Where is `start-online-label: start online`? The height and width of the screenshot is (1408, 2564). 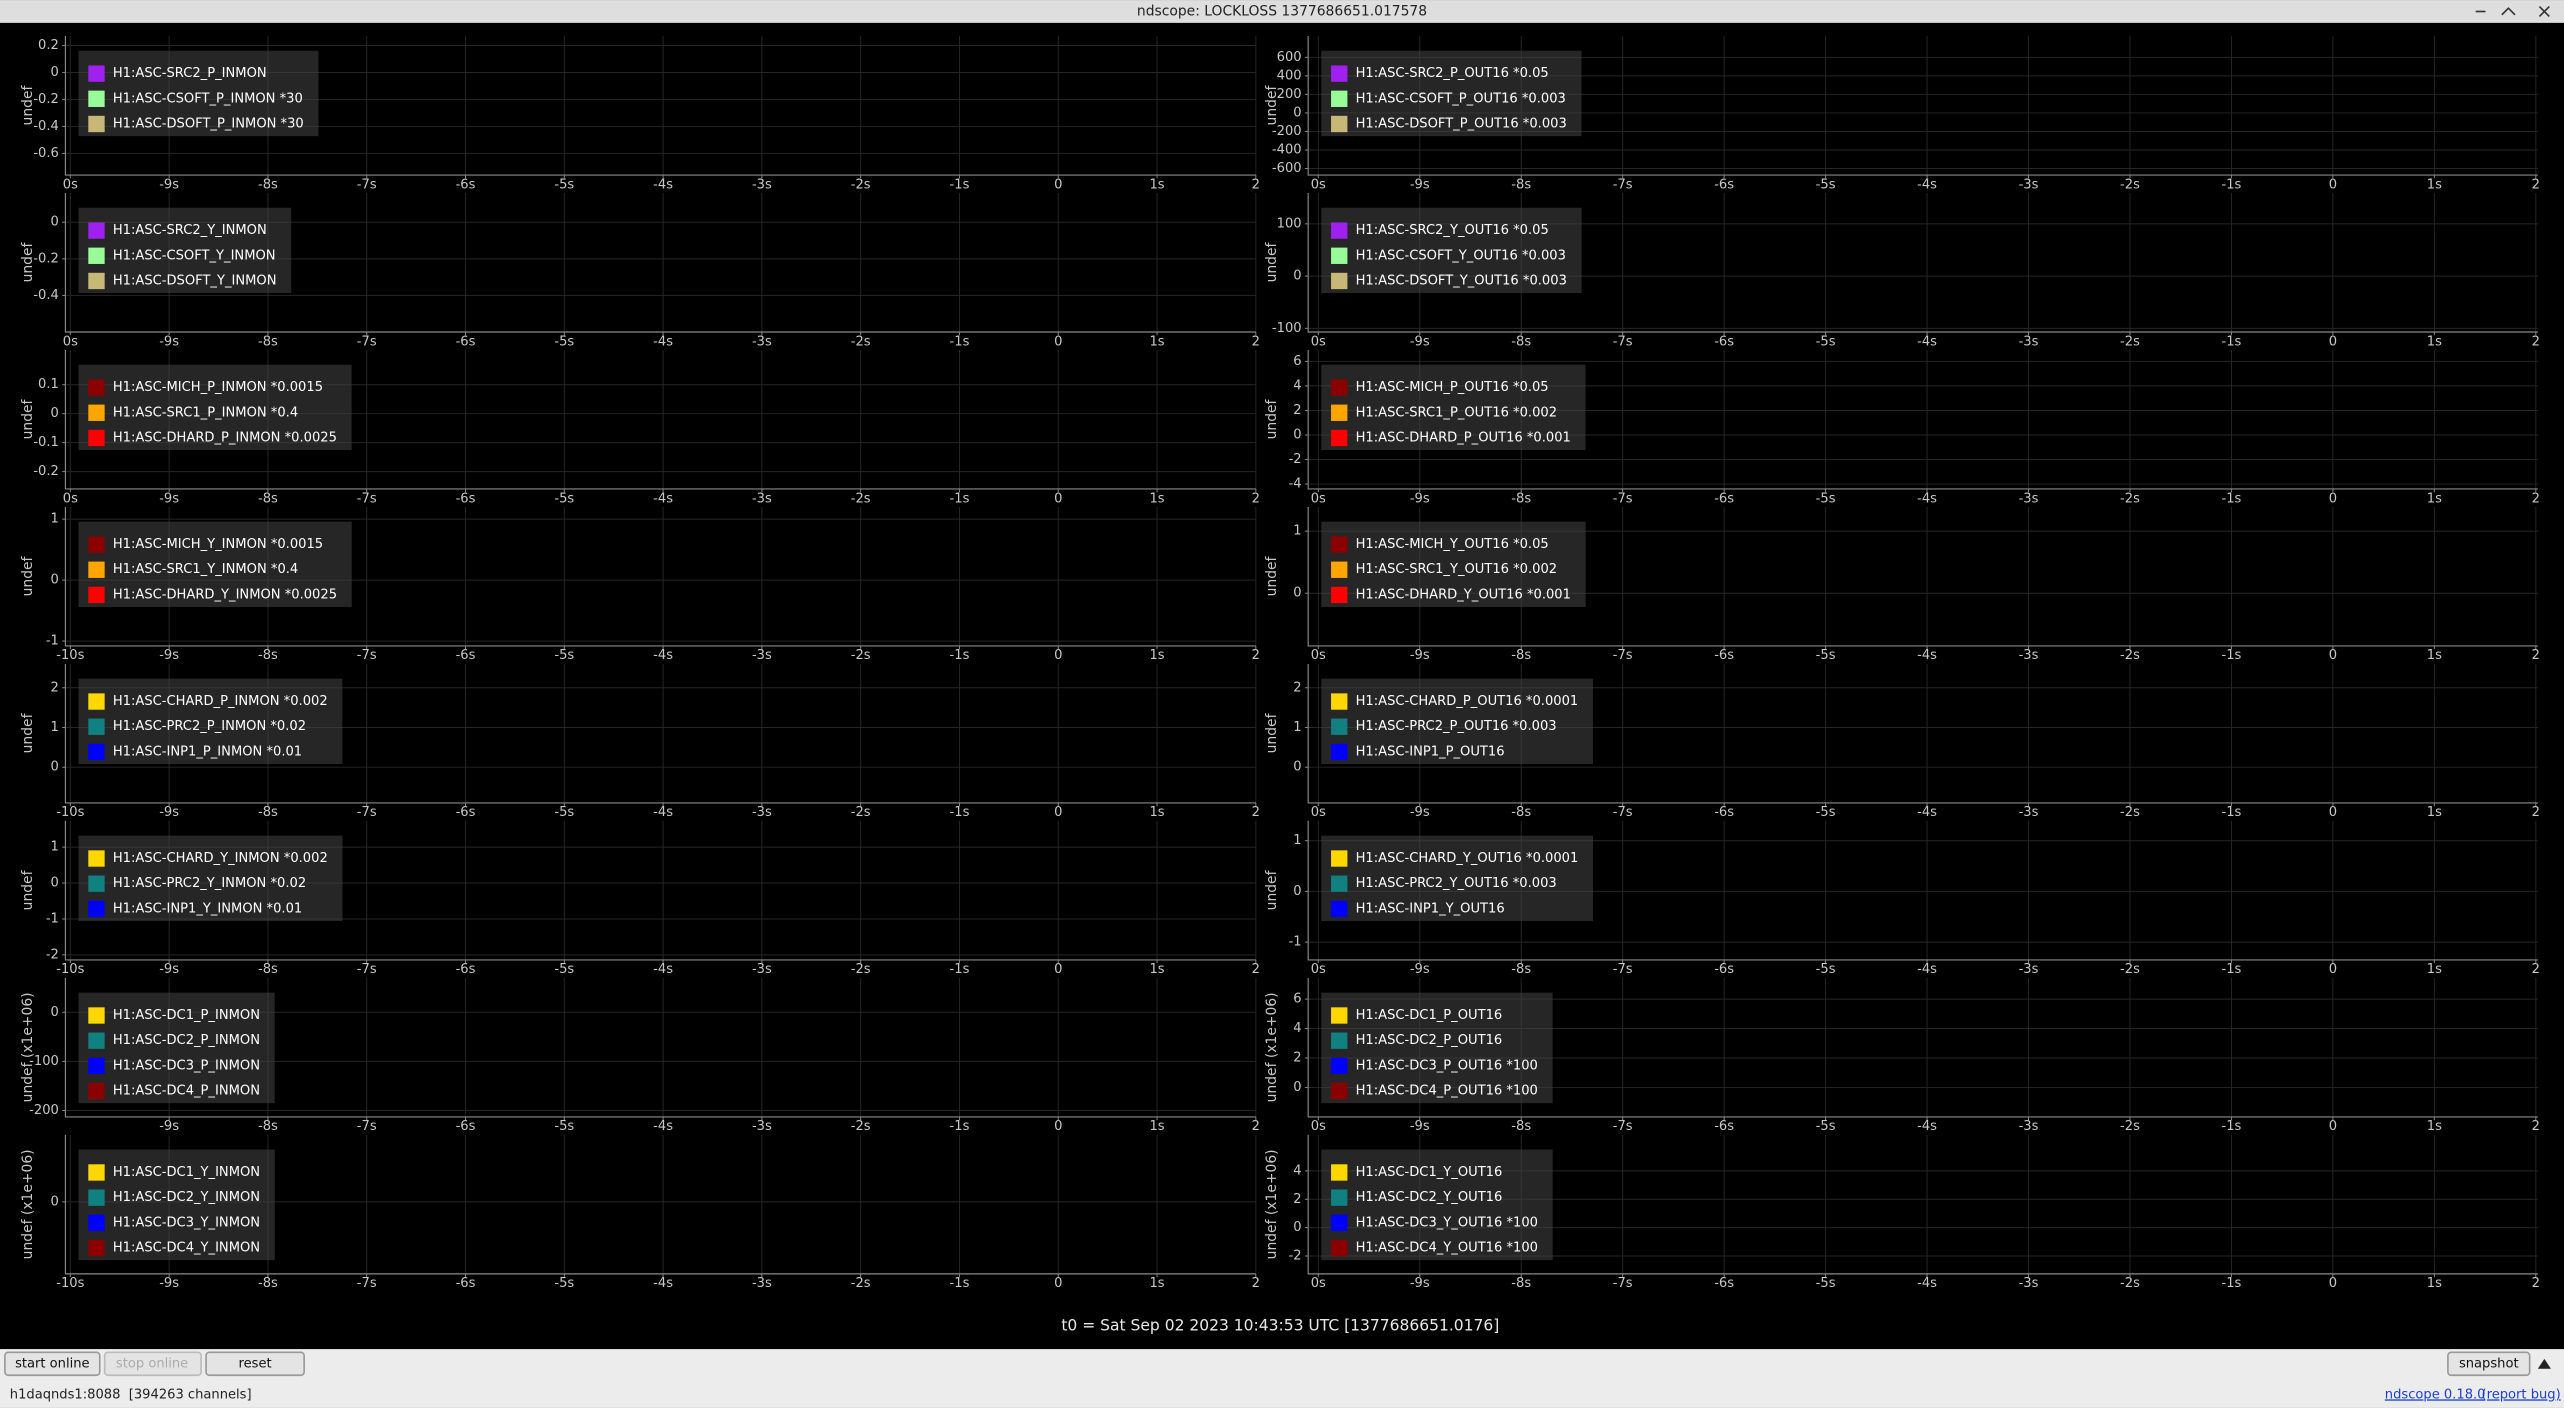
start-online-label: start online is located at coordinates (52, 1363).